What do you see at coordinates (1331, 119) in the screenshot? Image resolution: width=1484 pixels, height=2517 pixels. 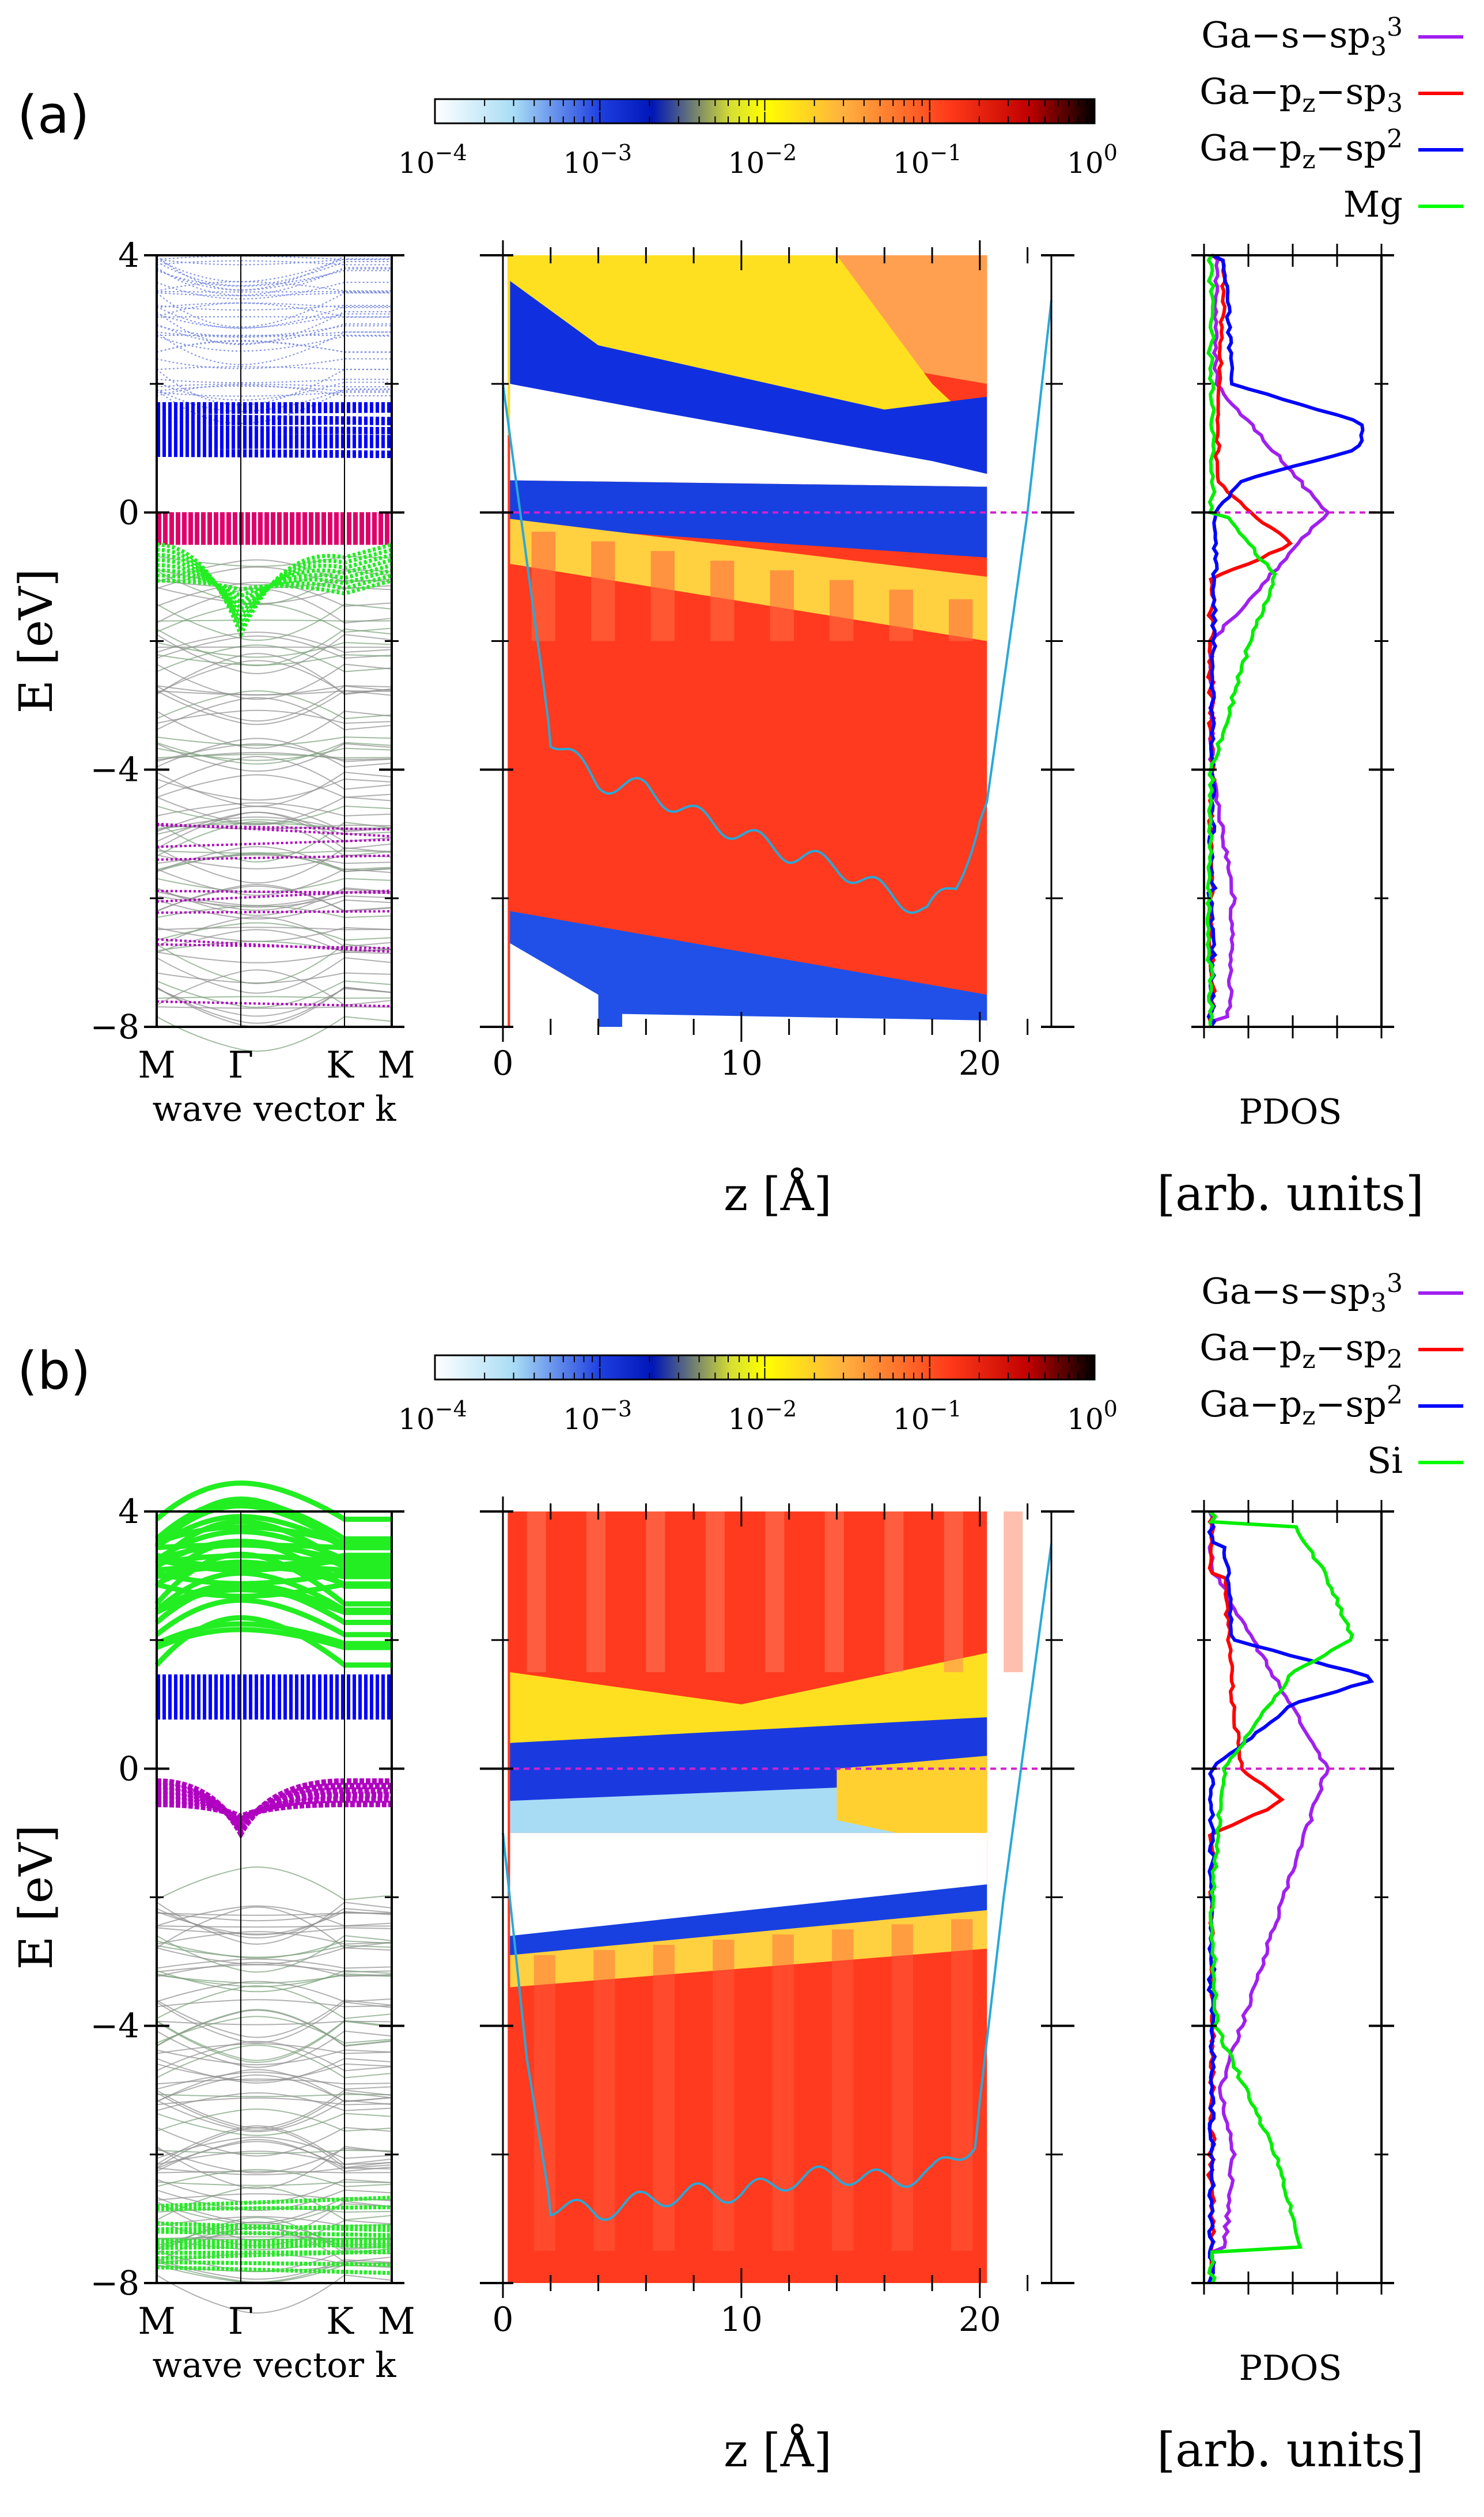 I see `legend: Ga−s−sp33 Ga−pz−sp3 Ga−pz−sp2 Mg` at bounding box center [1331, 119].